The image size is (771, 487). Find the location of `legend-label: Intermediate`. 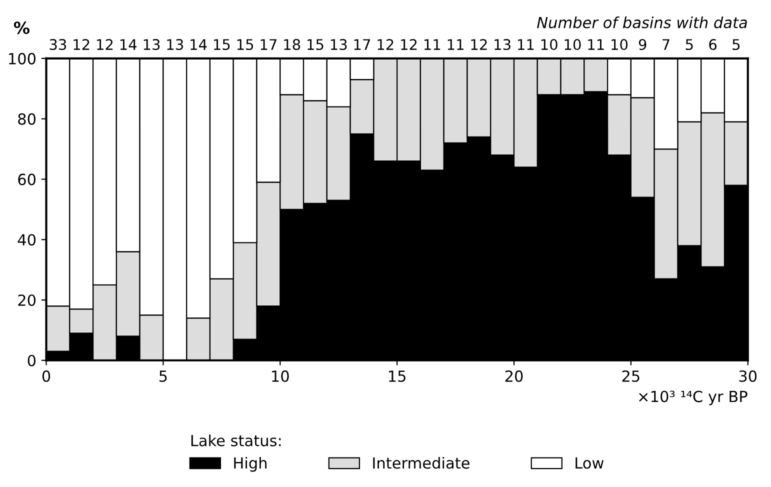

legend-label: Intermediate is located at coordinates (421, 462).